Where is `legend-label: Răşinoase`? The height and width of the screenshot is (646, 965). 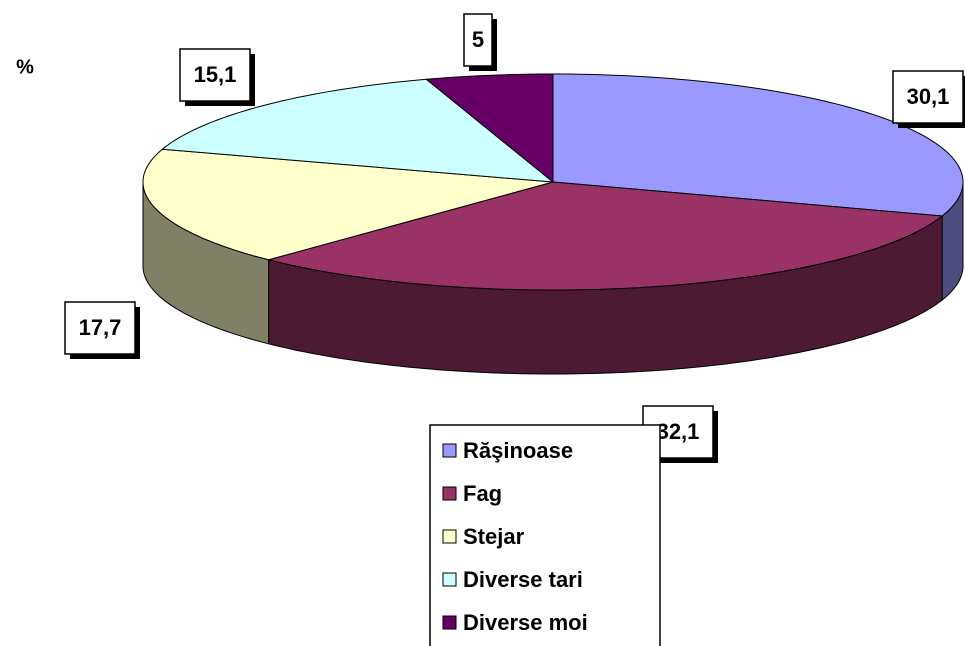
legend-label: Răşinoase is located at coordinates (518, 450).